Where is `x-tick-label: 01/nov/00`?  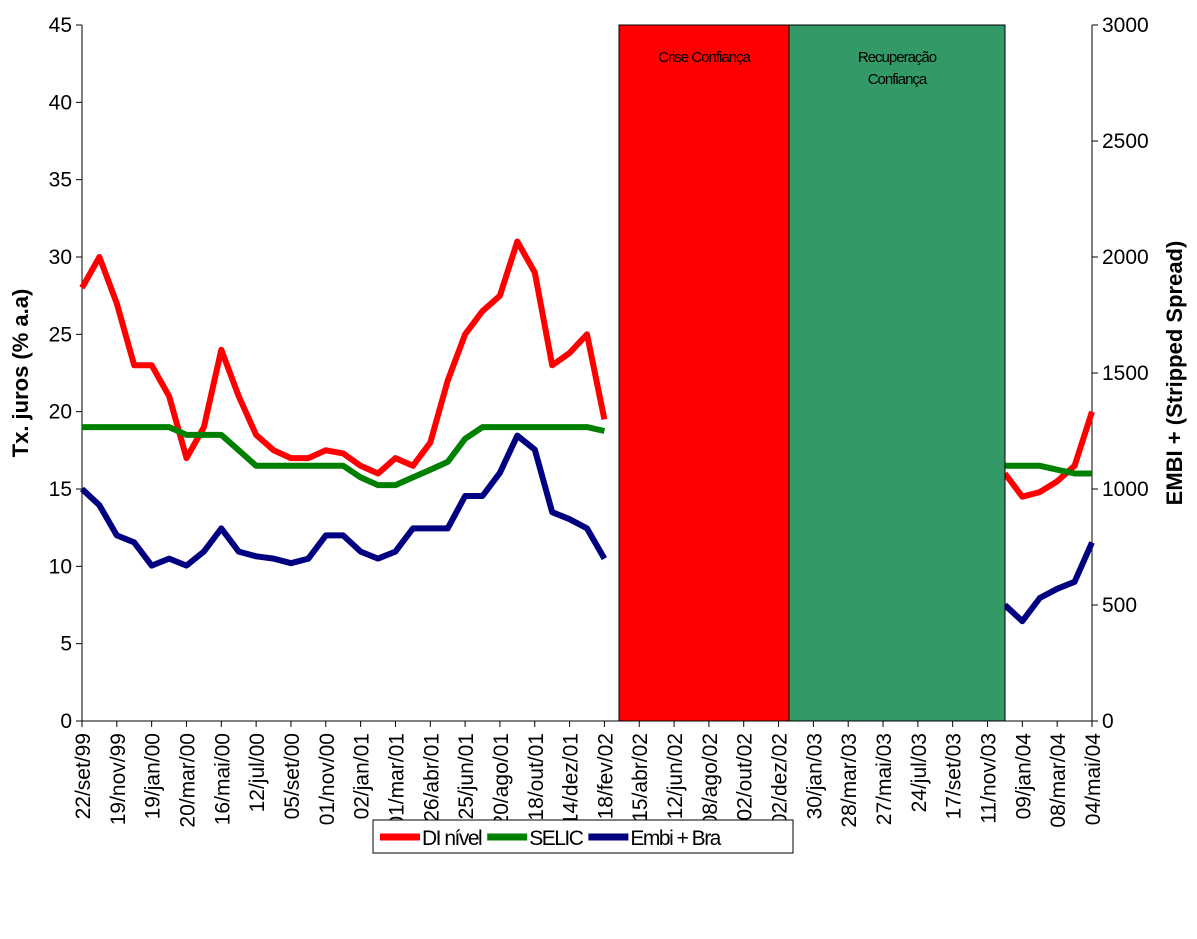 x-tick-label: 01/nov/00 is located at coordinates (327, 779).